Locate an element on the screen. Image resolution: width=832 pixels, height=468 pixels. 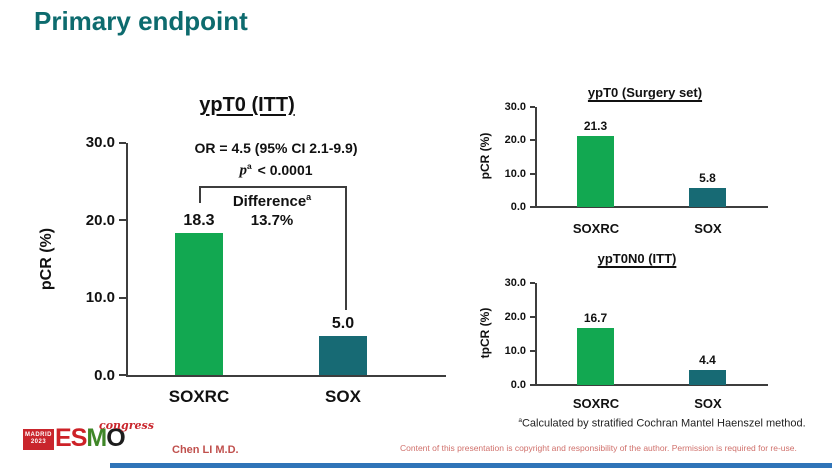
bar-value-label: 16.7 is located at coordinates (595, 318).